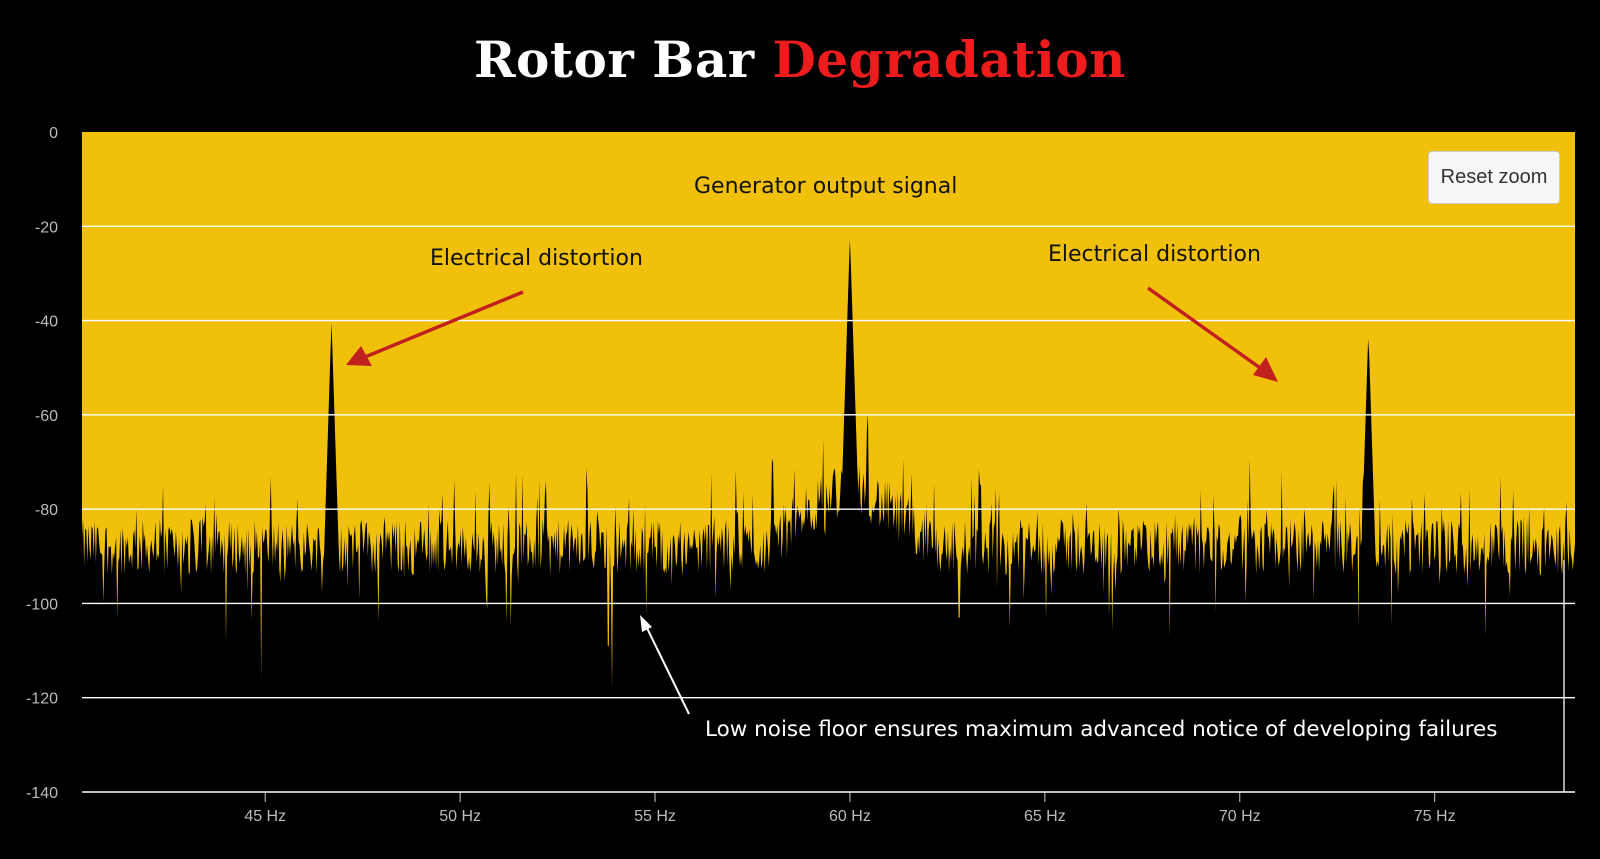 The image size is (1600, 859). I want to click on reset-zoom-button: Reset zoom, so click(1494, 177).